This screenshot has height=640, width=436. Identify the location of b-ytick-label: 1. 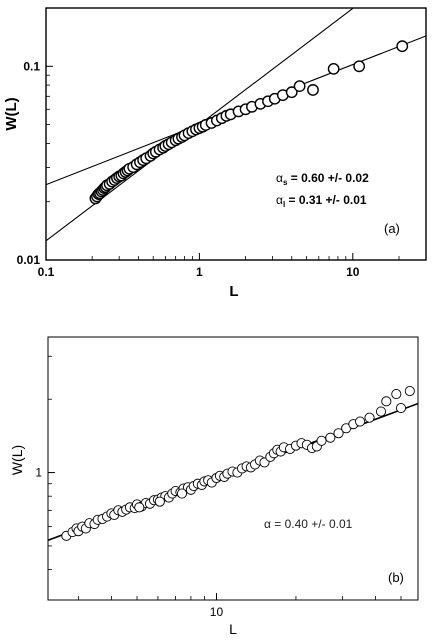
(38, 473).